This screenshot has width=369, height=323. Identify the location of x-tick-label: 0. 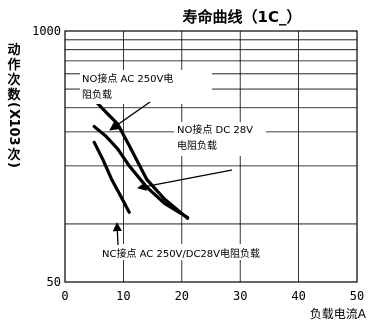
(64, 296).